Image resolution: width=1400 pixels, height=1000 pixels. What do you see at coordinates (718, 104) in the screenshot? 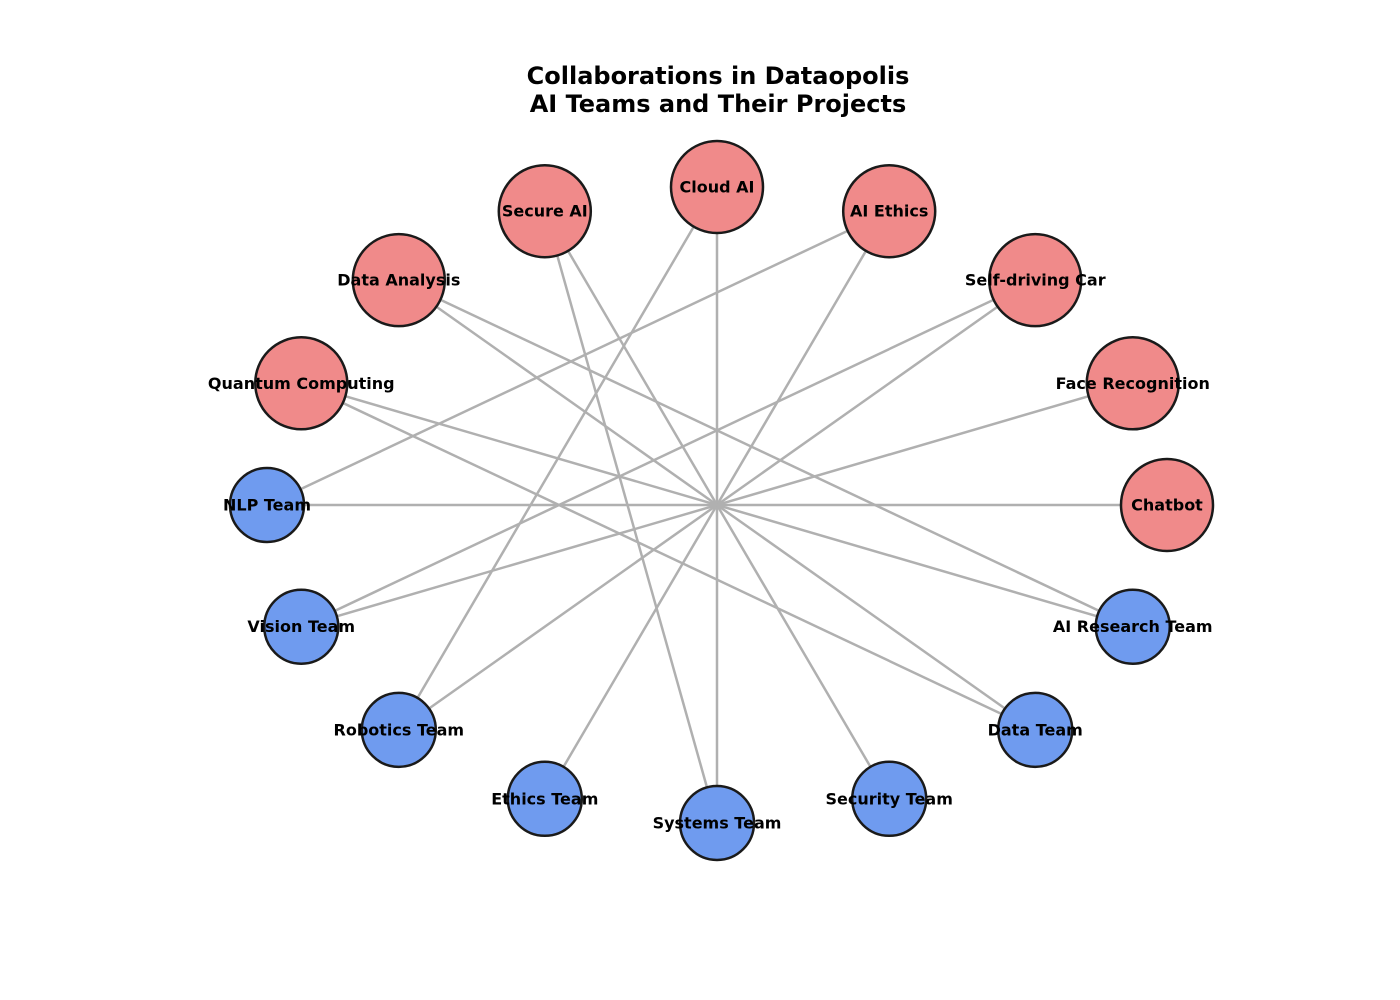
I see `title-line-2: AI Teams and Their Projects` at bounding box center [718, 104].